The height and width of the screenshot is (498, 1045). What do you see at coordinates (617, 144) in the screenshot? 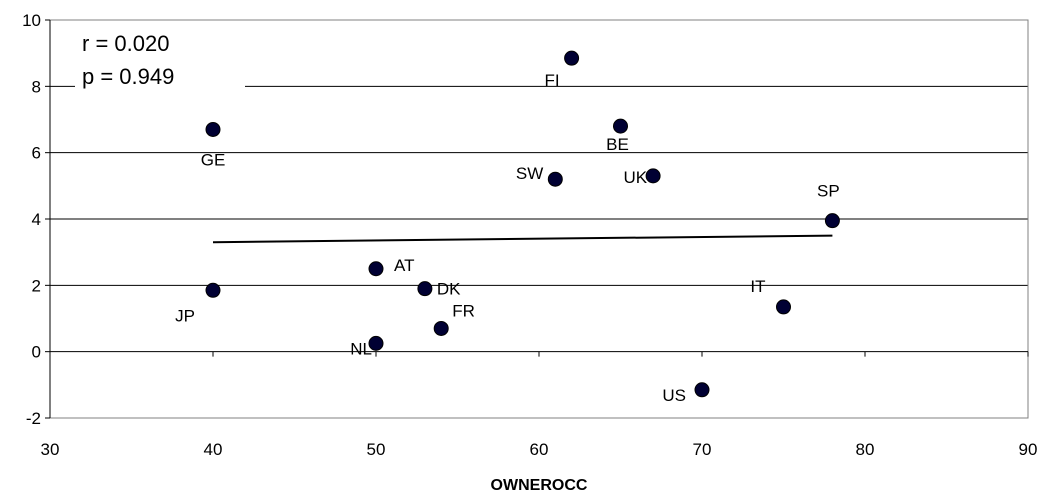
I see `point-label: BE` at bounding box center [617, 144].